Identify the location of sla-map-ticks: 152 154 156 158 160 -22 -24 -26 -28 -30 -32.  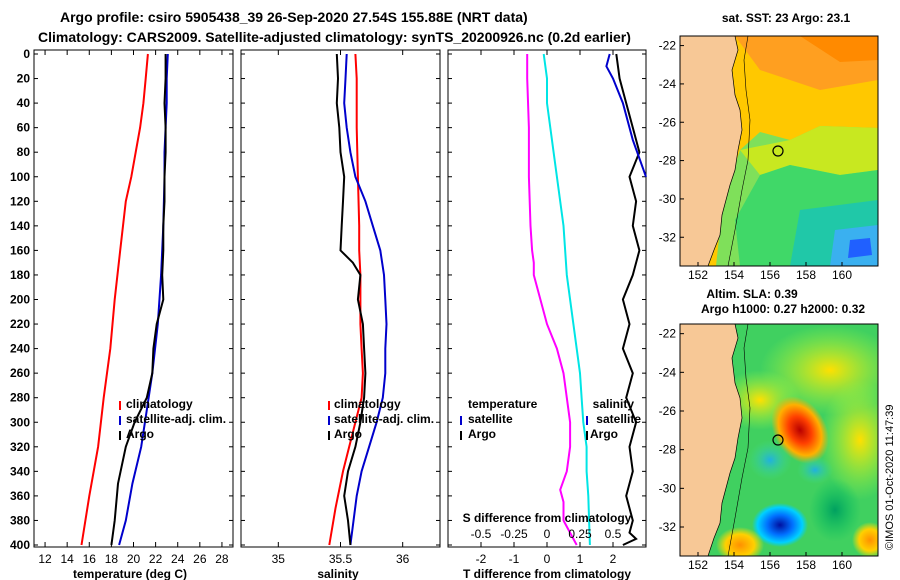
(756, 449).